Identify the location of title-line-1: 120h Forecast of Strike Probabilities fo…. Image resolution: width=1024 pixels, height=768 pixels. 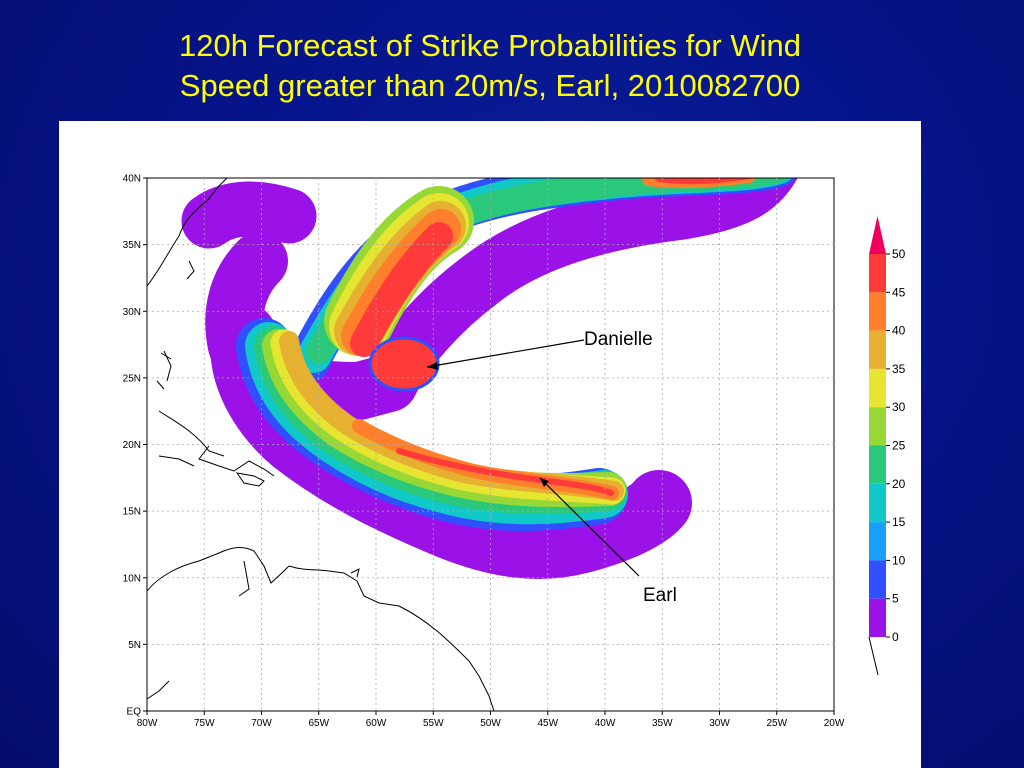
(490, 45).